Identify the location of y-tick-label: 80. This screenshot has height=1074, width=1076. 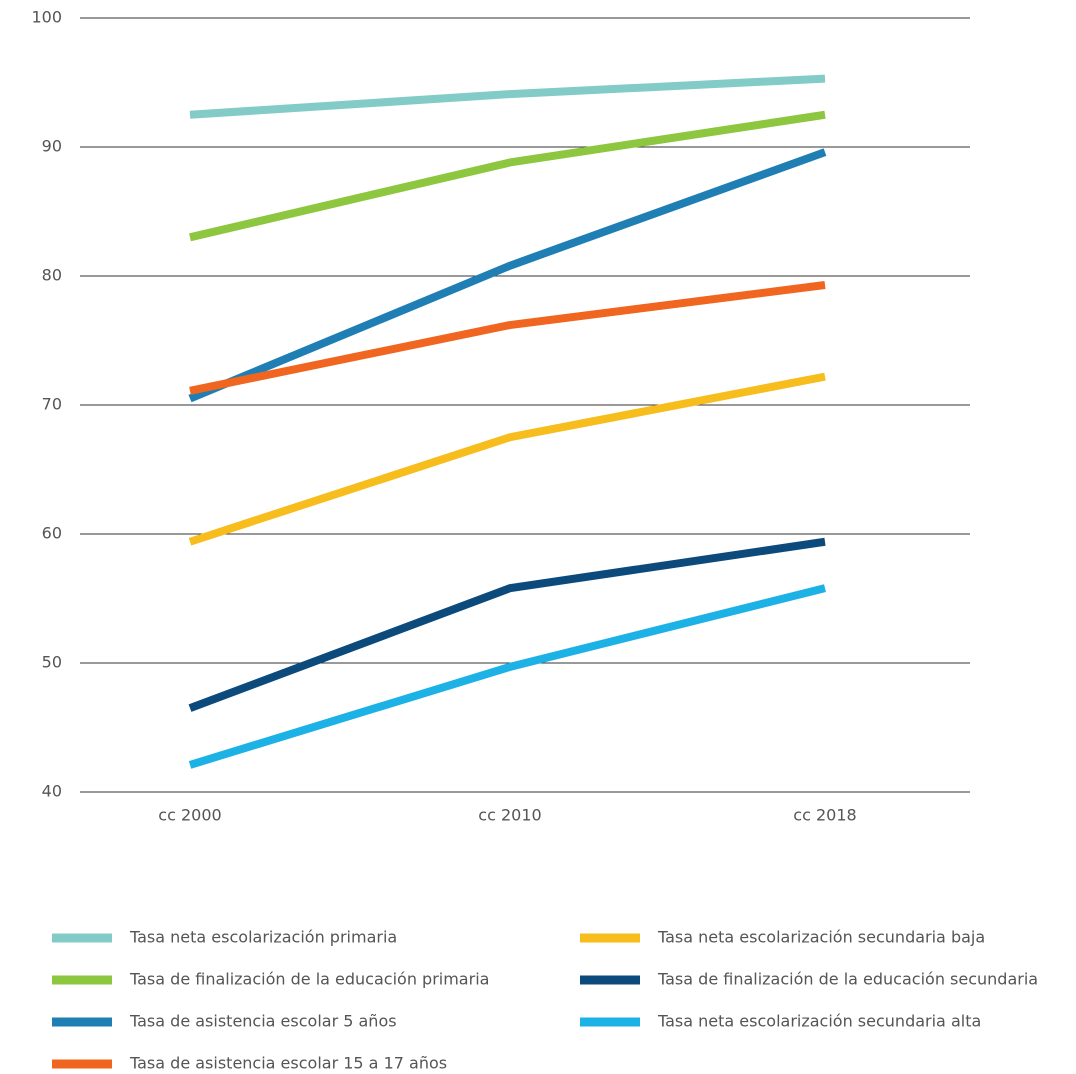
(52, 275).